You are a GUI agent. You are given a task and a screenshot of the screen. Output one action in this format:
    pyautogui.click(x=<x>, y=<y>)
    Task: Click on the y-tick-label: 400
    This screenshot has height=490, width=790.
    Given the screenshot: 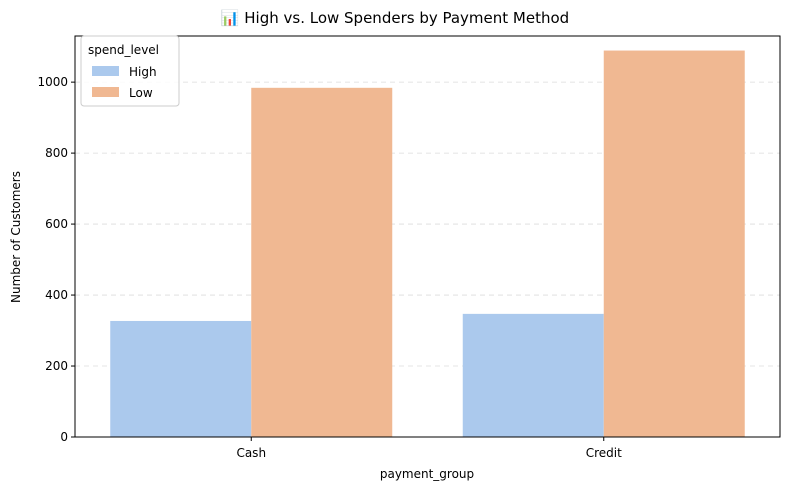 What is the action you would take?
    pyautogui.click(x=56, y=295)
    